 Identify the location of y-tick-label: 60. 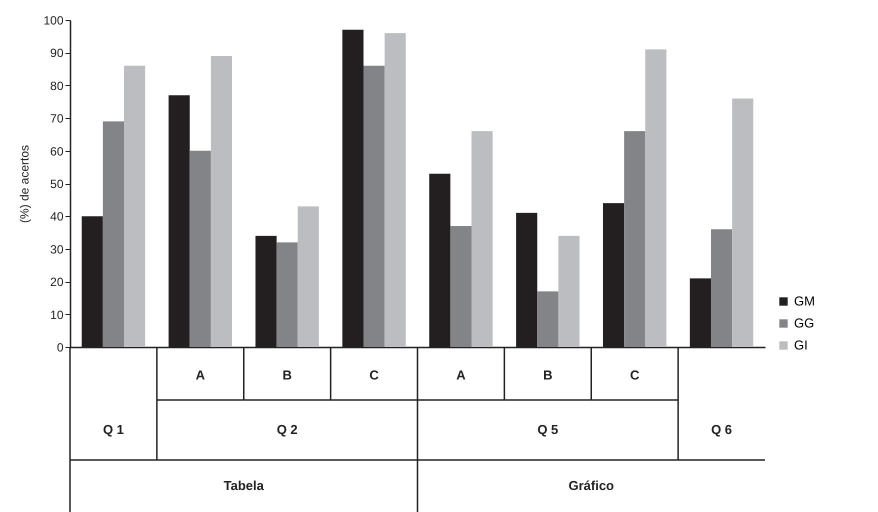
(57, 151).